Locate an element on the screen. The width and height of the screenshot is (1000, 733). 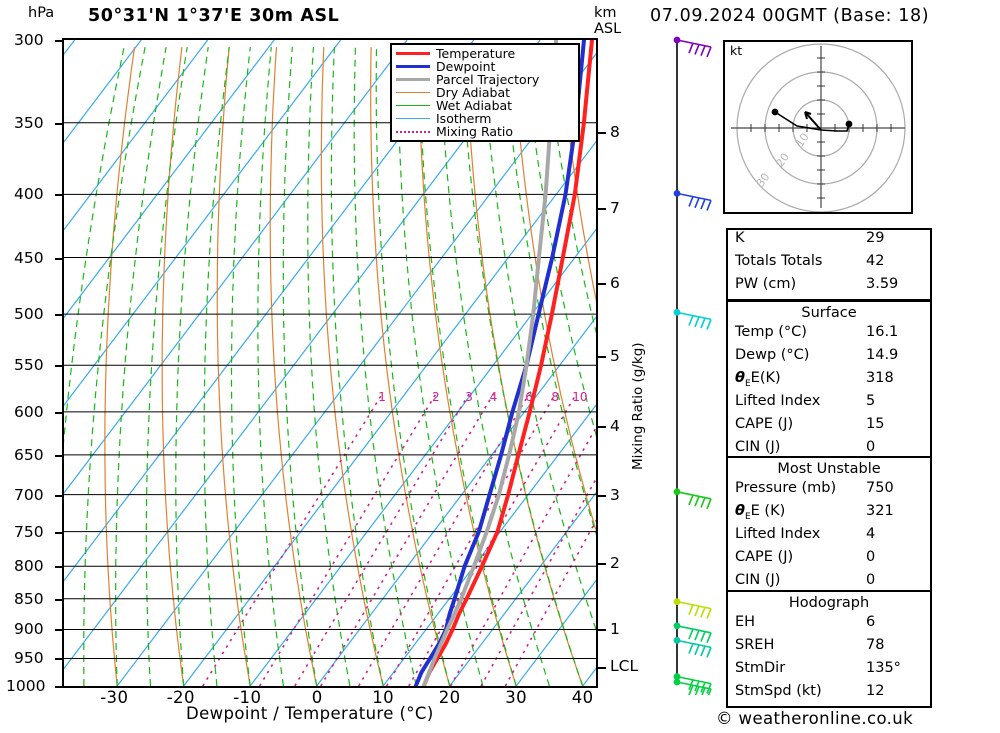
mixing-ratio-label: 6 is located at coordinates (529, 397).